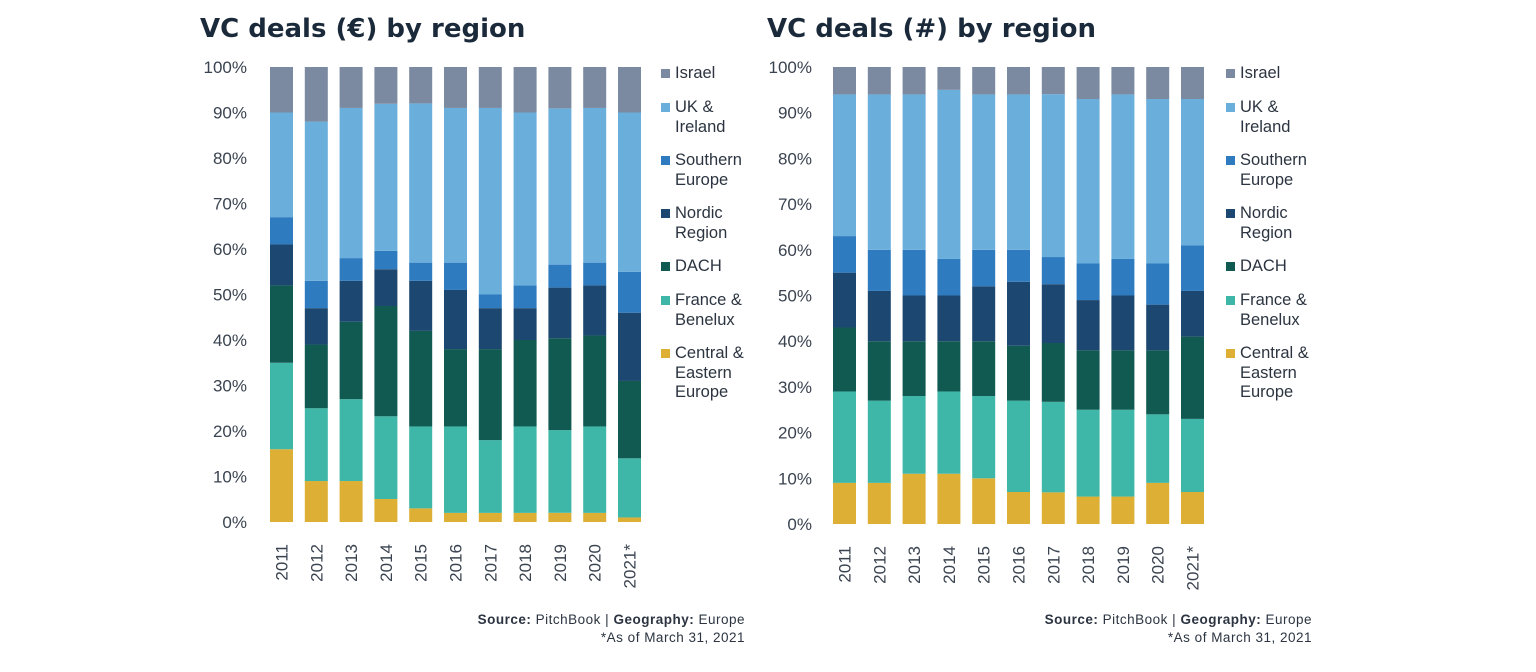 This screenshot has height=672, width=1536. Describe the element at coordinates (572, 619) in the screenshot. I see `source-value: PitchBook |` at that location.